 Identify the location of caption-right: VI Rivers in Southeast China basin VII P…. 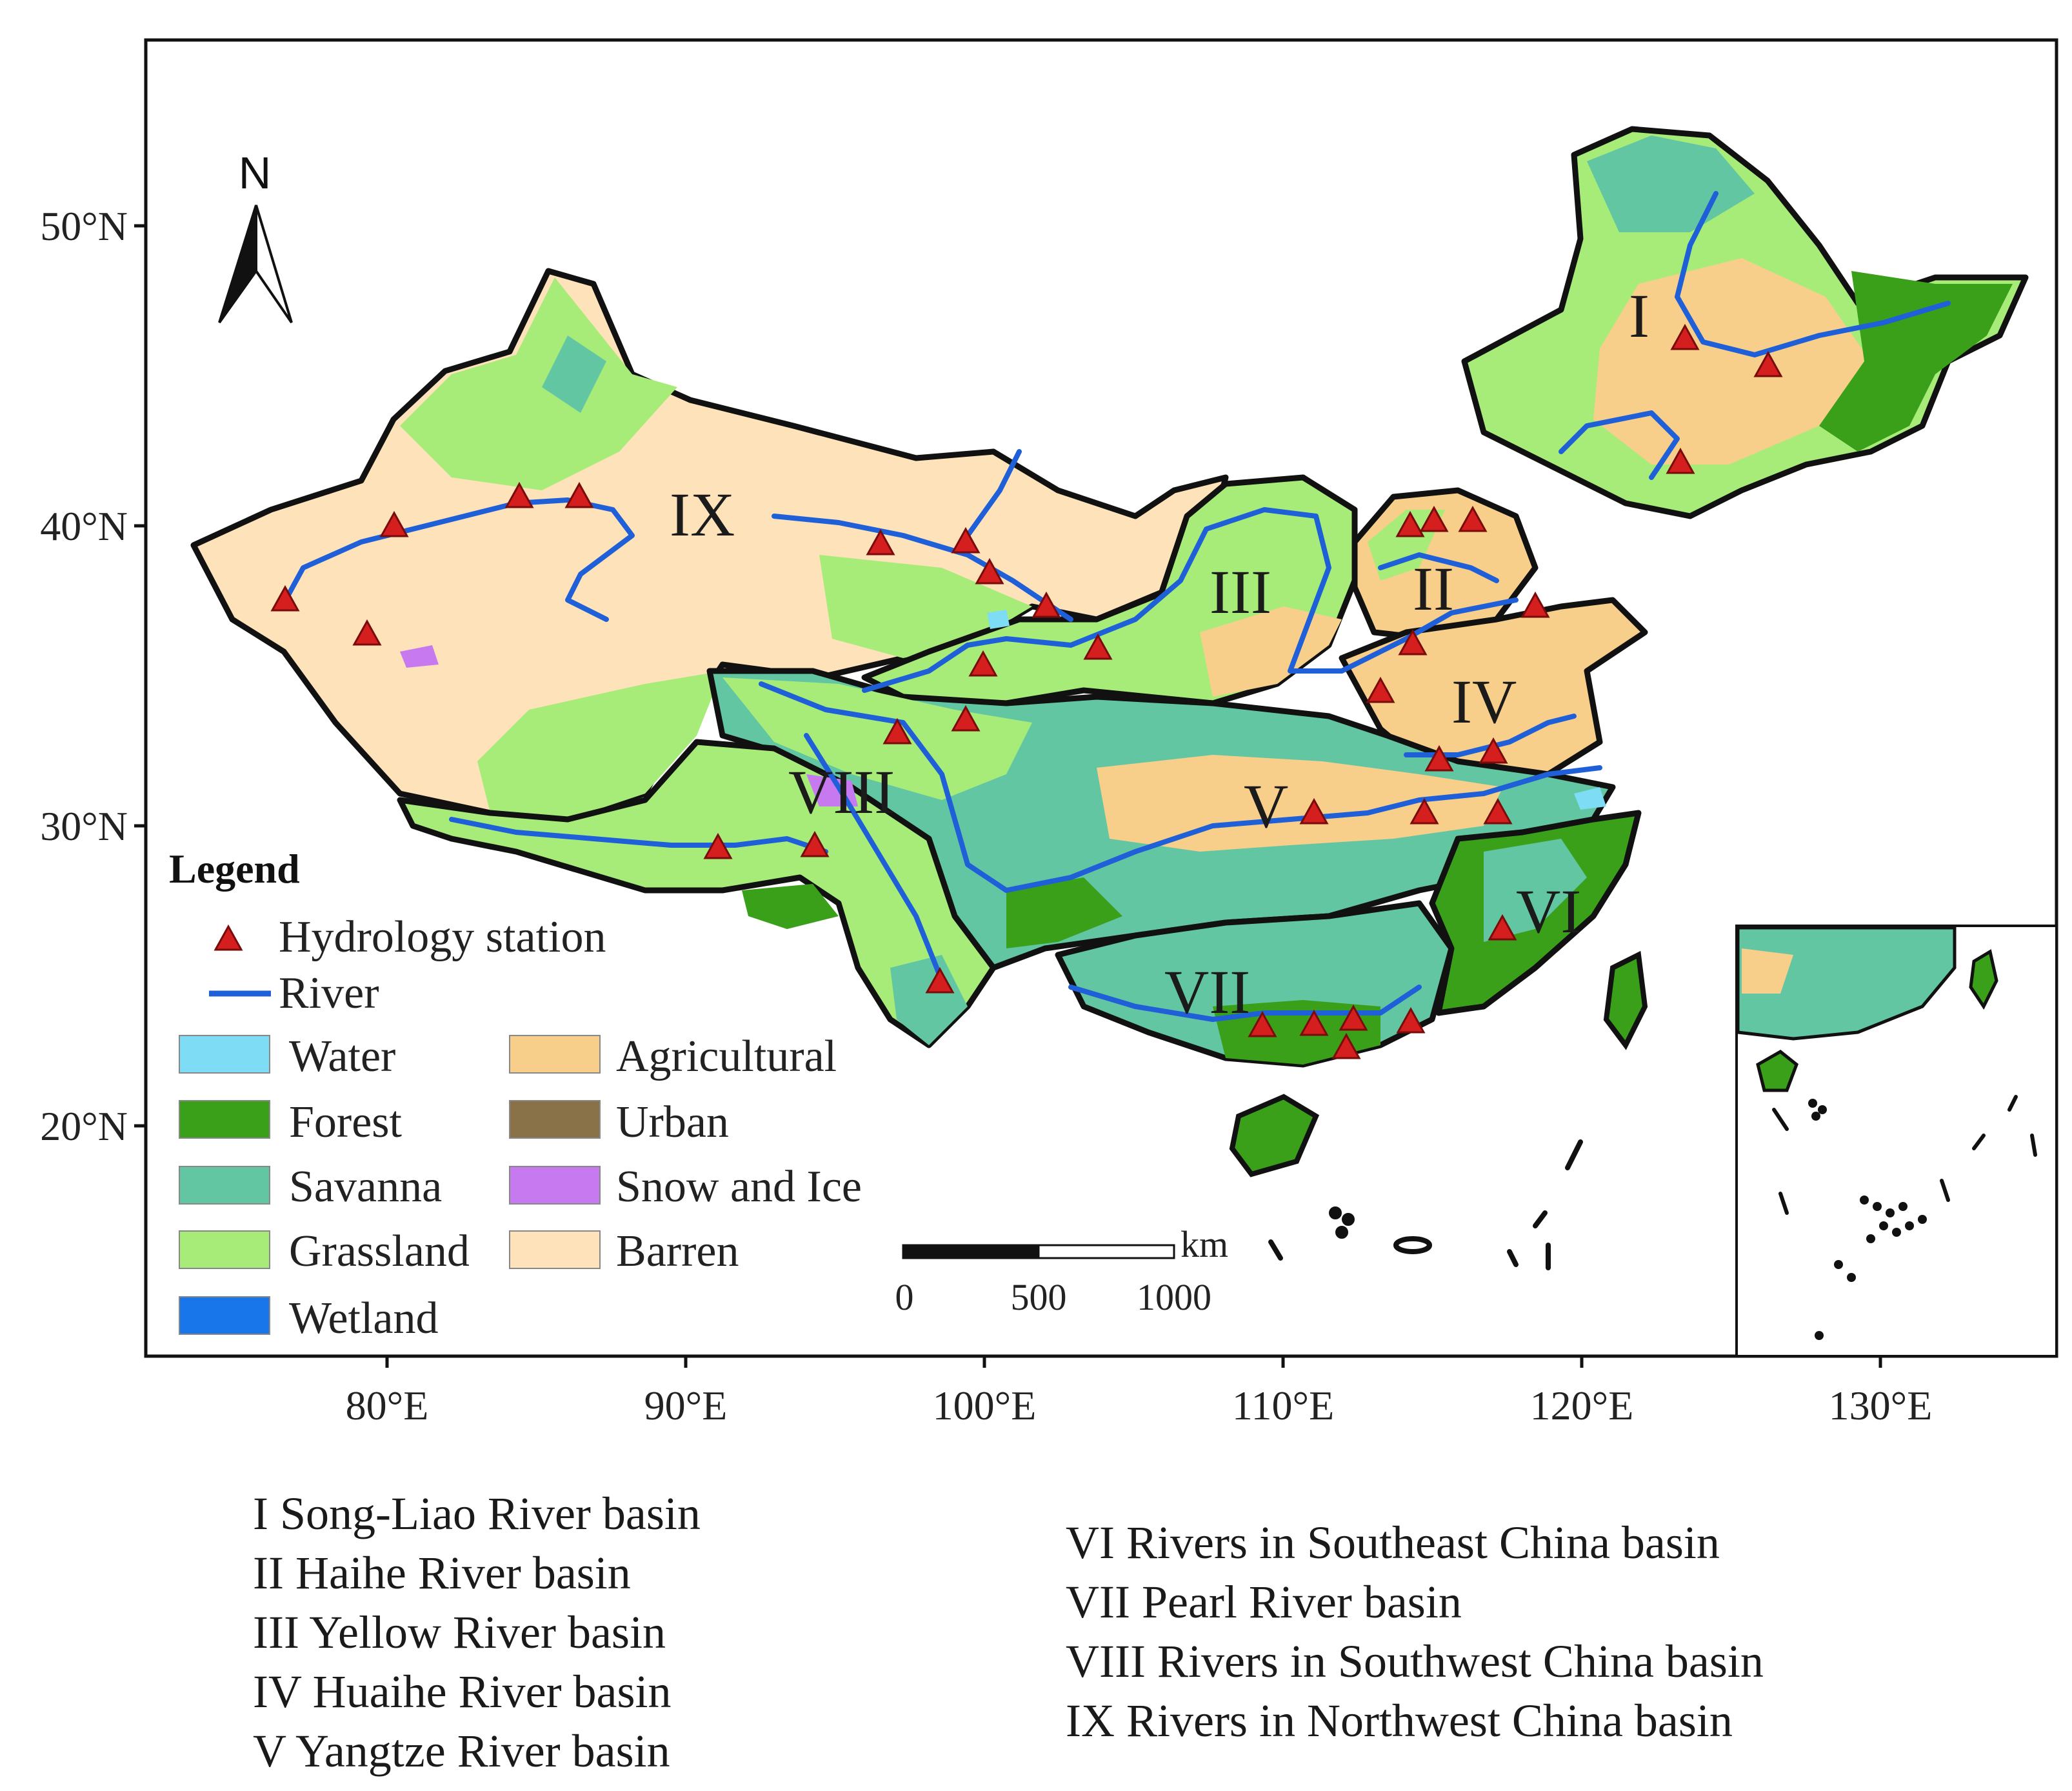
(1415, 1632).